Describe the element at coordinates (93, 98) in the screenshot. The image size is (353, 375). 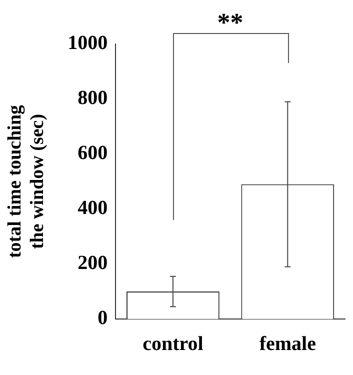
I see `y-tick-label: 800` at that location.